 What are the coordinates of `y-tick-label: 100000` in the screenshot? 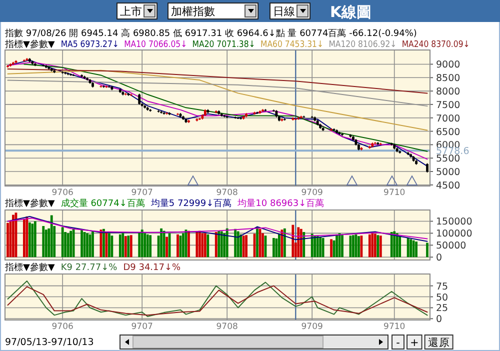 It's located at (454, 234).